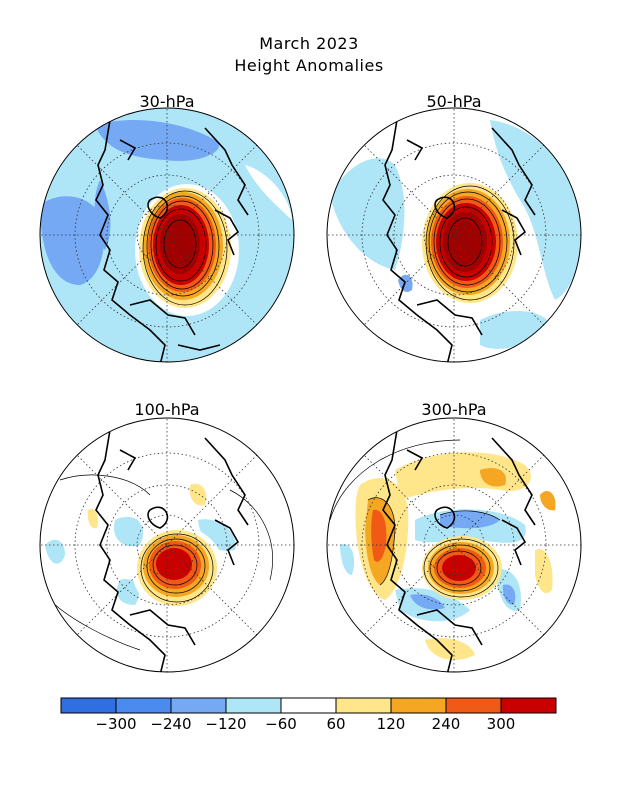  What do you see at coordinates (167, 101) in the screenshot?
I see `panel-label-30hpa: 30-hPa` at bounding box center [167, 101].